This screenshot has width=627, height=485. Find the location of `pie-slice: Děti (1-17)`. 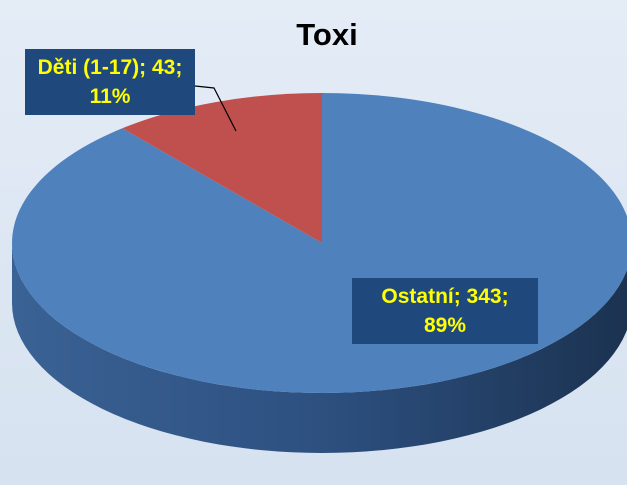

pie-slice: Děti (1-17) is located at coordinates (222, 168).